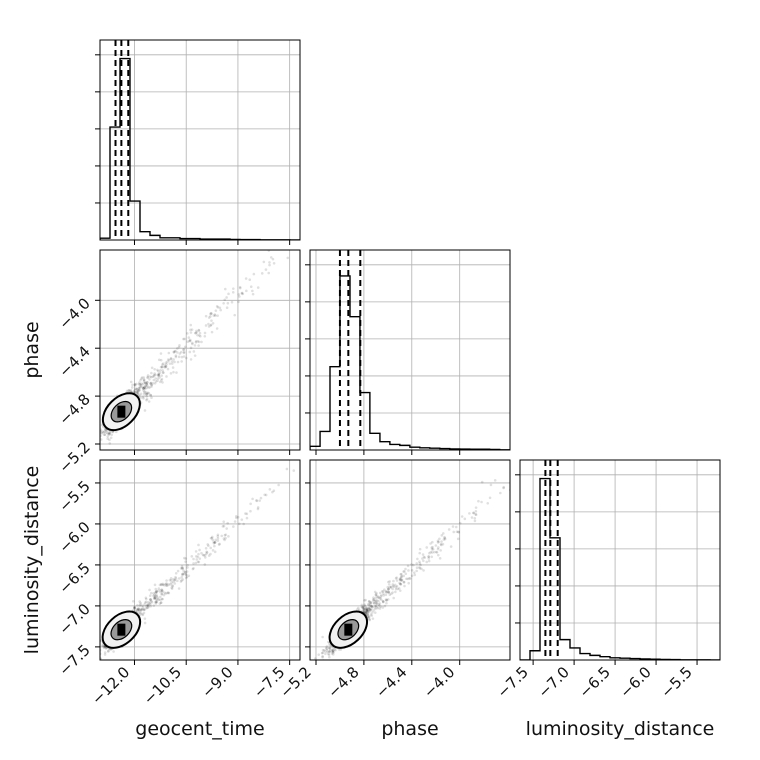 This screenshot has height=760, width=760. Describe the element at coordinates (74, 537) in the screenshot. I see `y-tick-label: −6.0` at that location.